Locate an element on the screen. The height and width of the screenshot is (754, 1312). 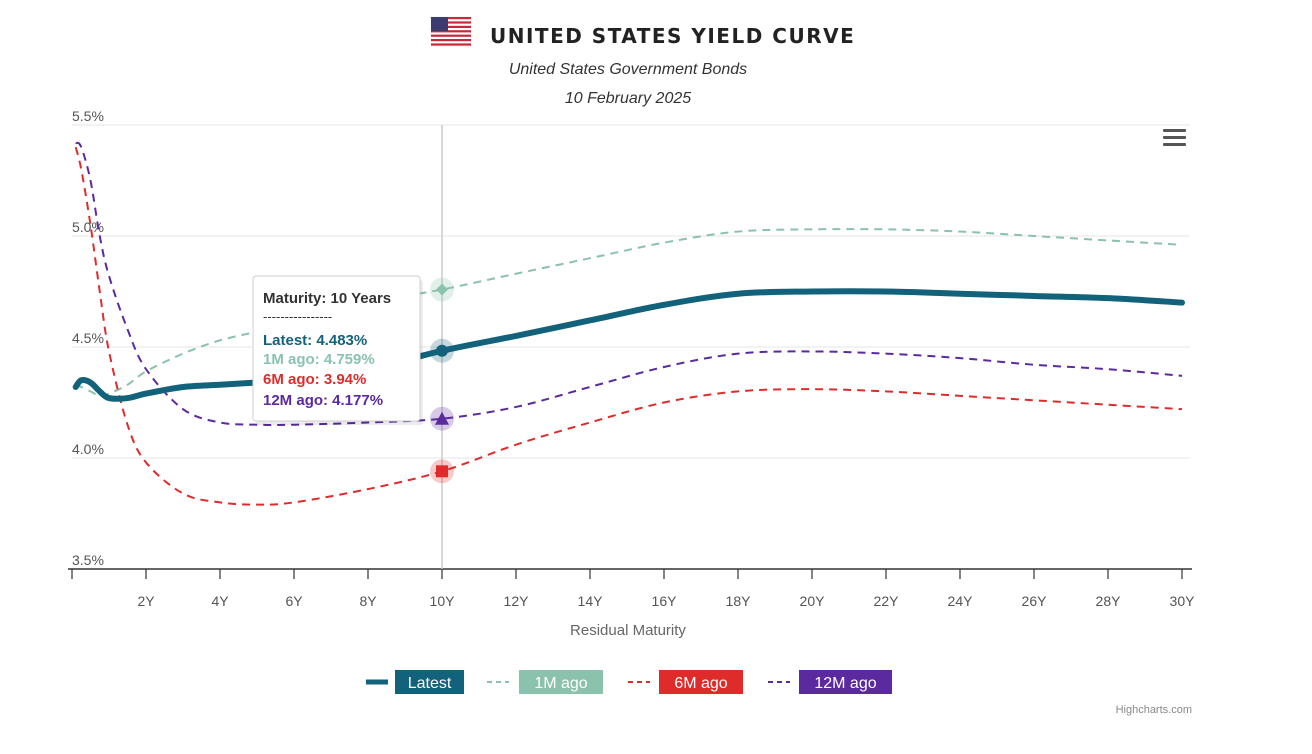
y-tick-label: 4.5% is located at coordinates (88, 338).